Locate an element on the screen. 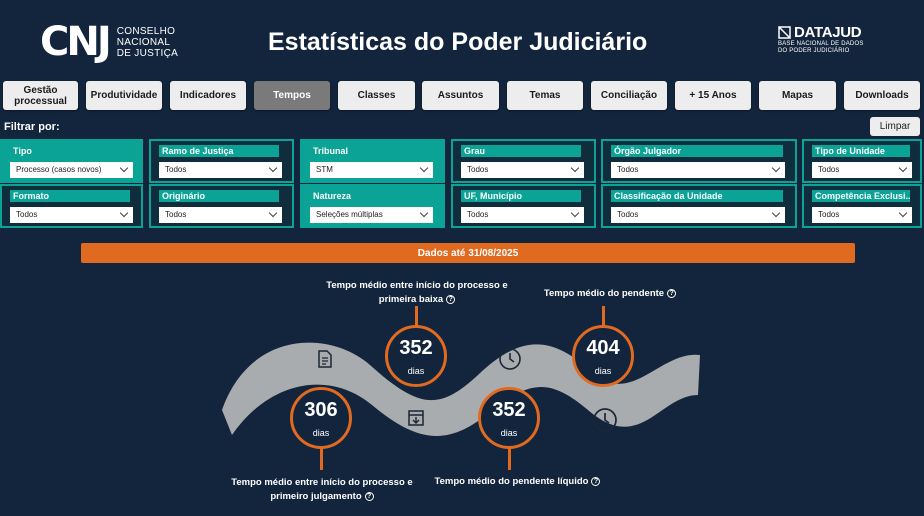 This screenshot has height=516, width=924. filter-grau-label: Grau is located at coordinates (521, 151).